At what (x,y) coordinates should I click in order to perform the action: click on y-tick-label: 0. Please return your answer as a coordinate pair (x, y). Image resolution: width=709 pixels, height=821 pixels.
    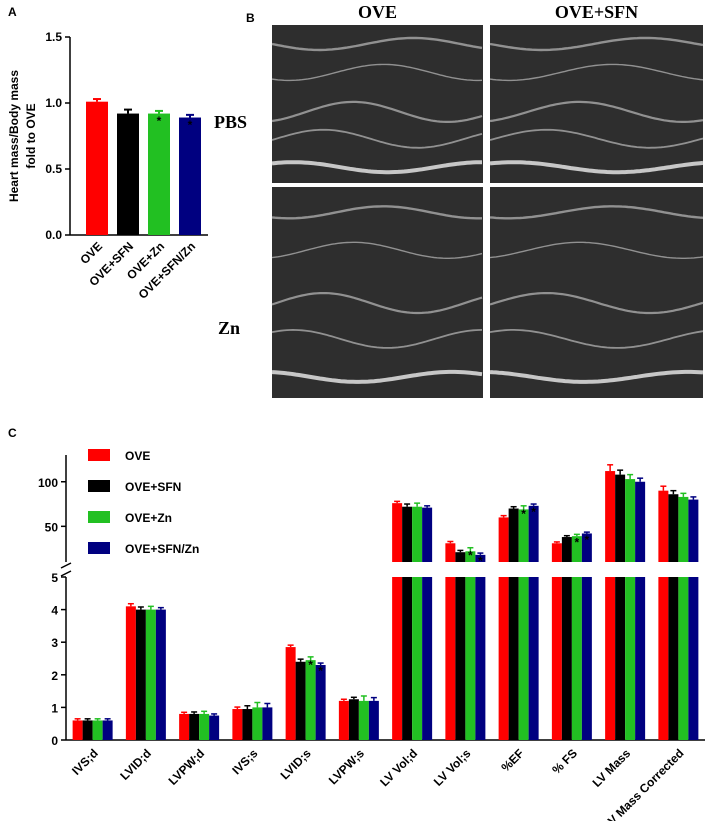
    Looking at the image, I should click on (54, 741).